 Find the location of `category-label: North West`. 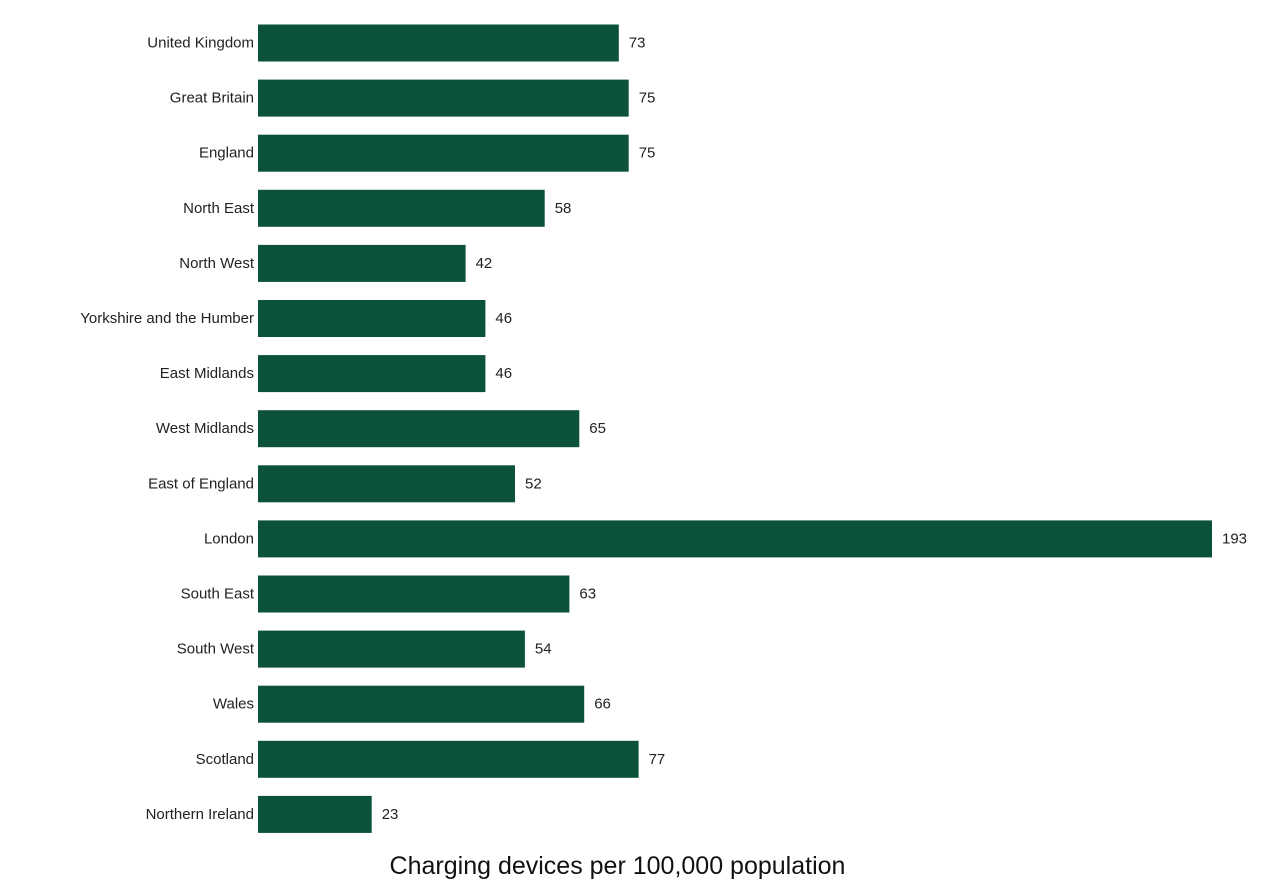

category-label: North West is located at coordinates (217, 263).